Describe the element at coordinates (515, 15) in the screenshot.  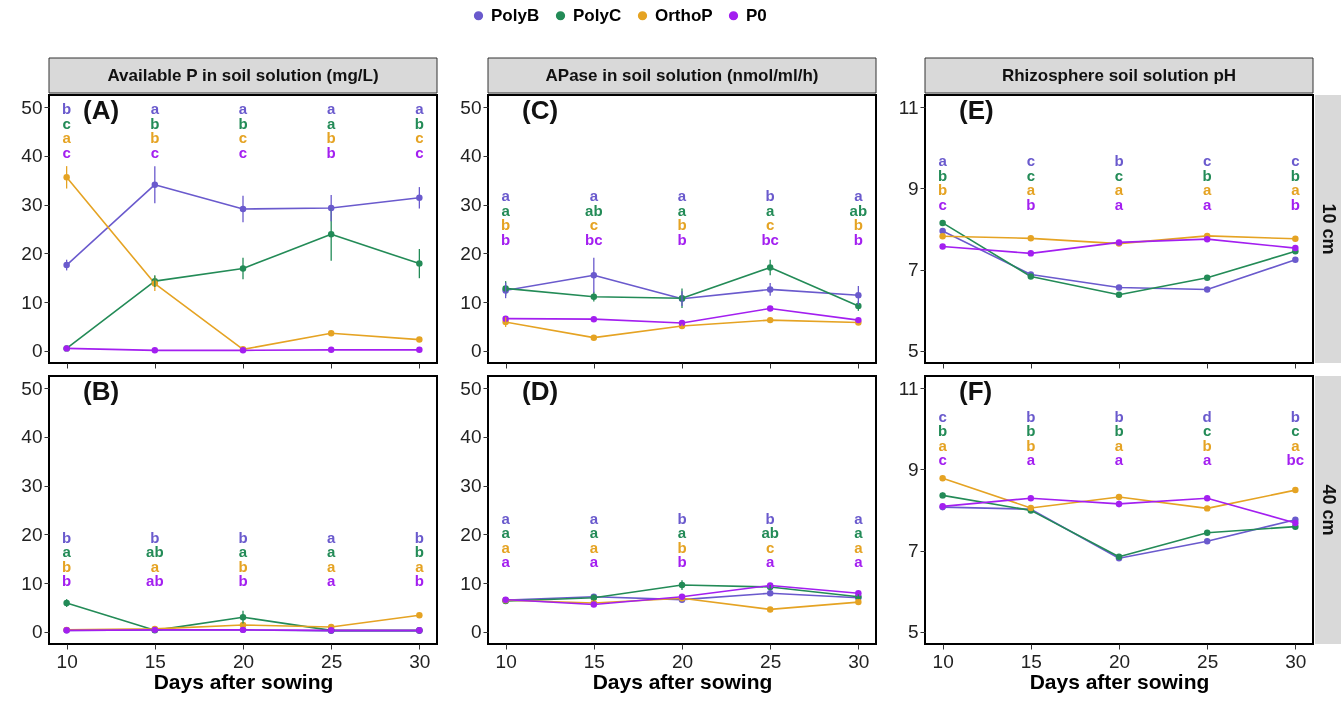
I see `legend-label: PolyB` at that location.